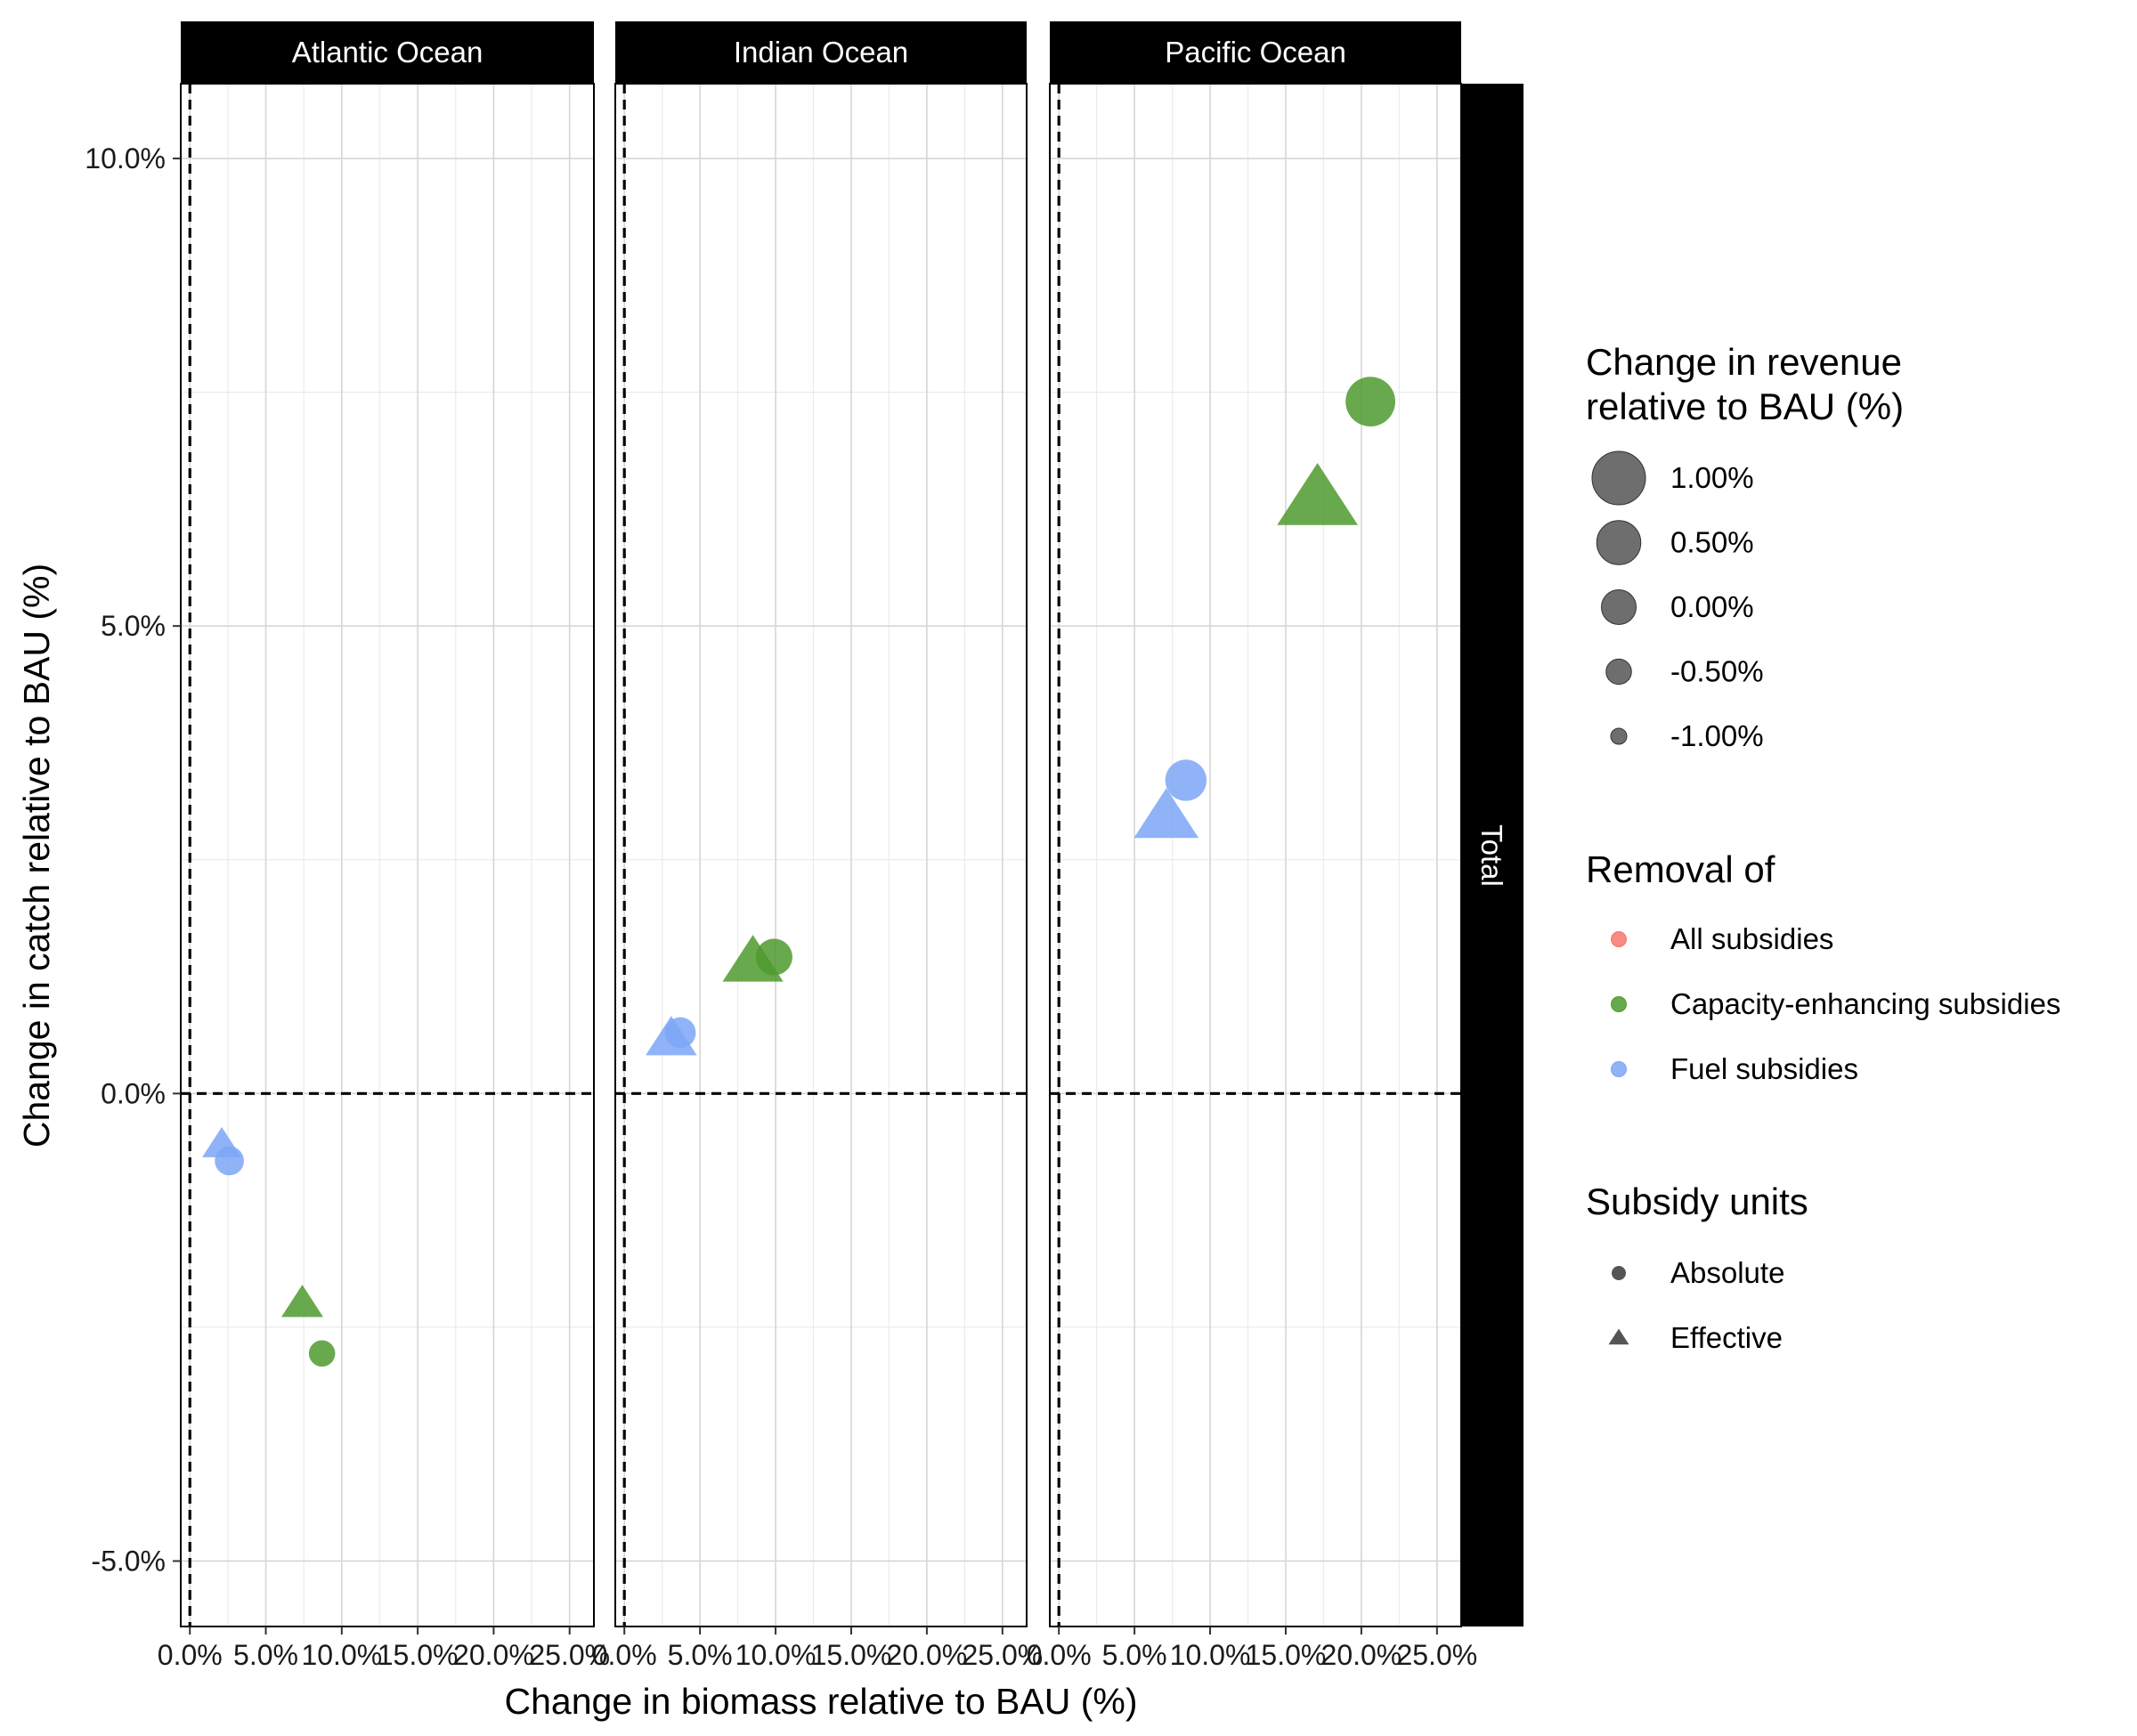 The image size is (2137, 1736). I want to click on row-strip-label: Total, so click(1491, 855).